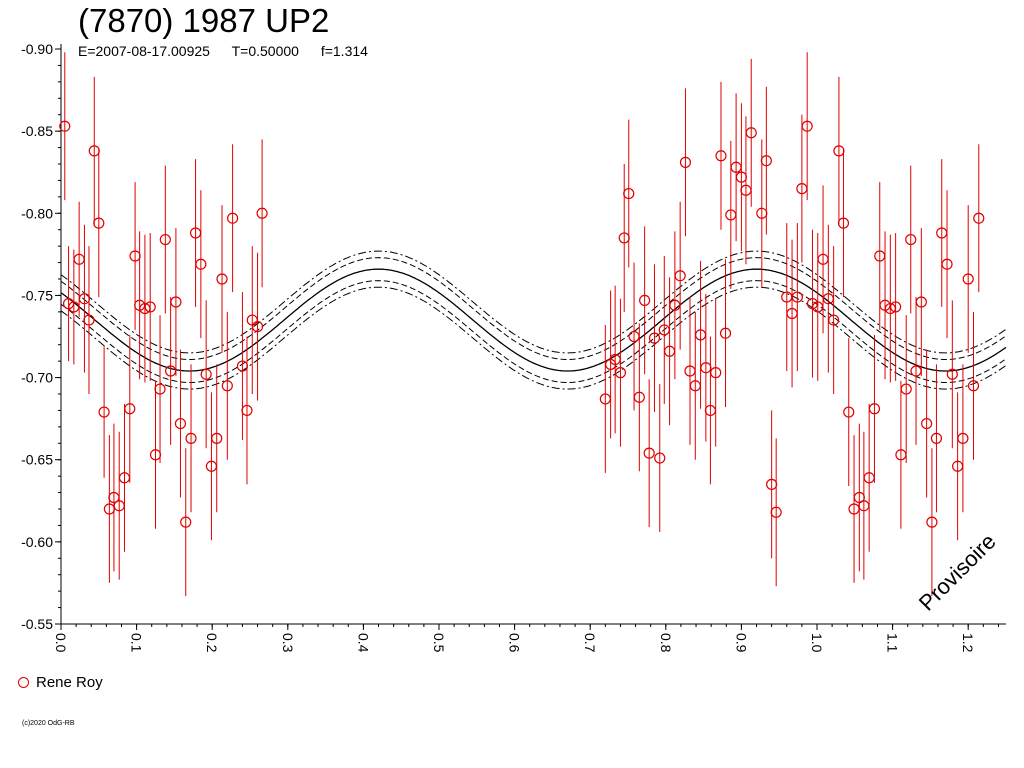 This screenshot has height=768, width=1024. What do you see at coordinates (37, 213) in the screenshot?
I see `y-tick-label: -0.80` at bounding box center [37, 213].